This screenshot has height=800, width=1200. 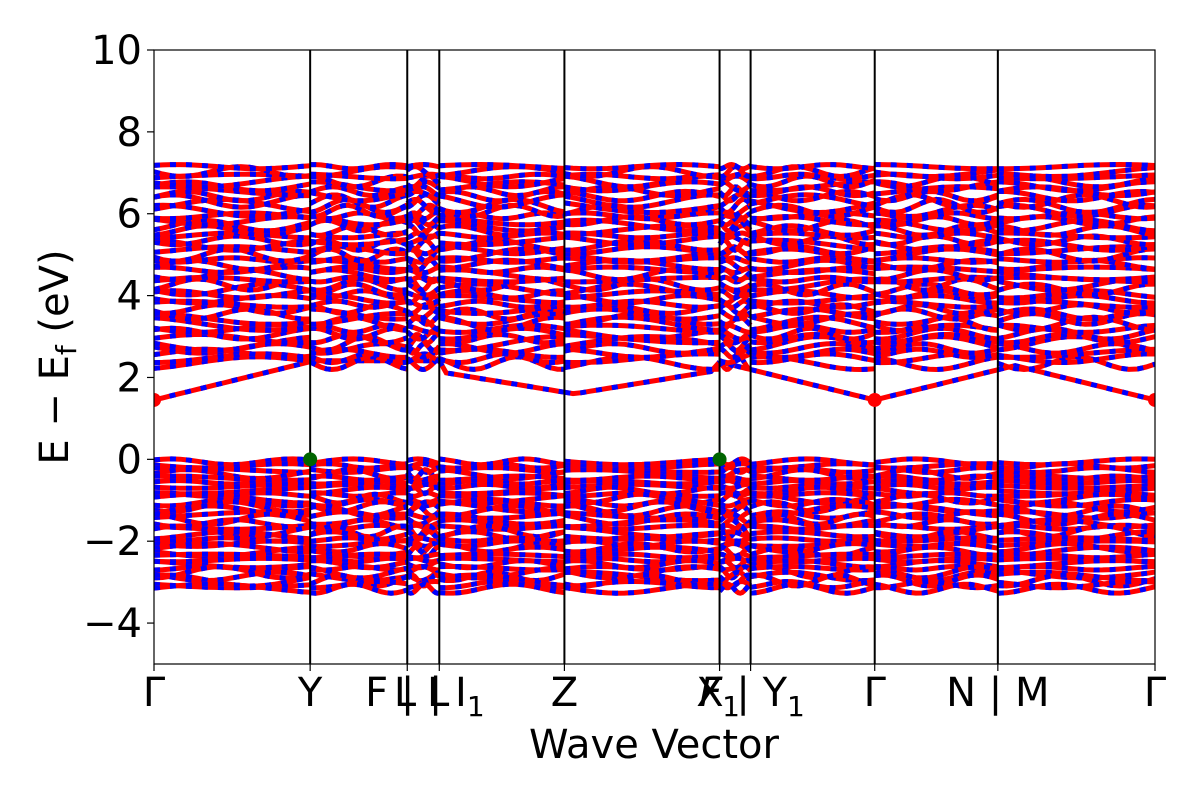 I want to click on y-tick-label: −4, so click(x=112, y=624).